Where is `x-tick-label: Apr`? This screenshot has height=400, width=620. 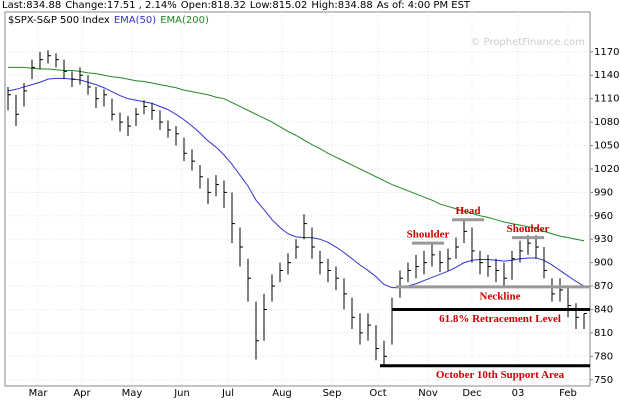 x-tick-label: Apr is located at coordinates (82, 393).